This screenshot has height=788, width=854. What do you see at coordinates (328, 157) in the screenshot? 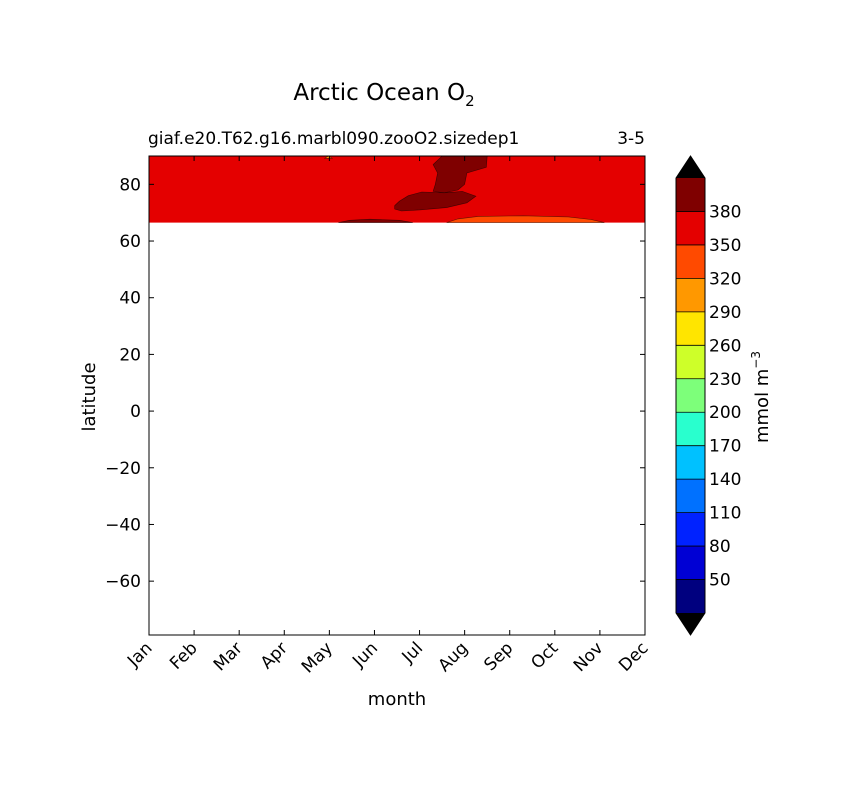
I see `contour-region-small-may` at bounding box center [328, 157].